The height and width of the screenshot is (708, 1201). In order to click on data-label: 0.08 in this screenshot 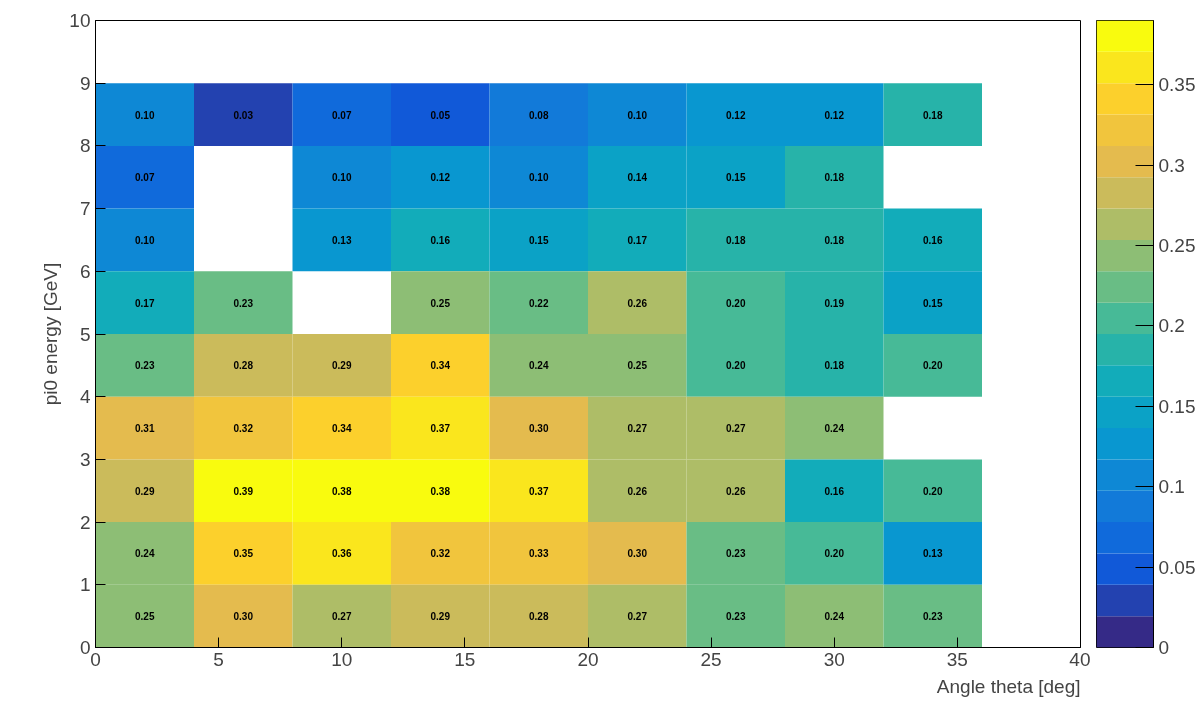, I will do `click(539, 115)`.